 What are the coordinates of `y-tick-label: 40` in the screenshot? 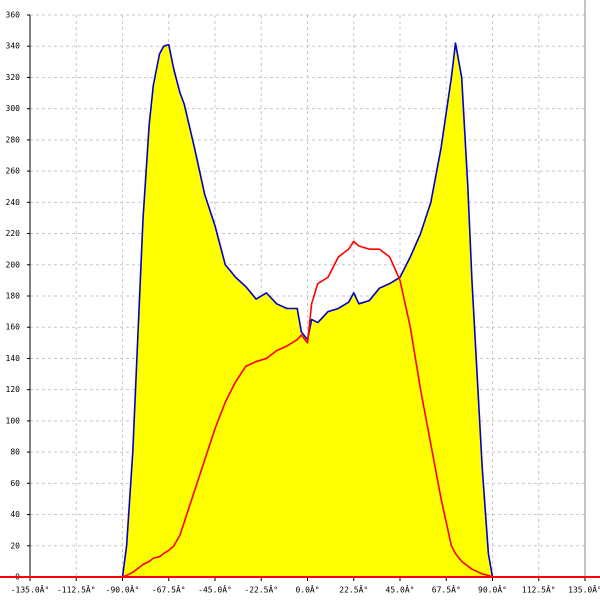 It's located at (15, 514).